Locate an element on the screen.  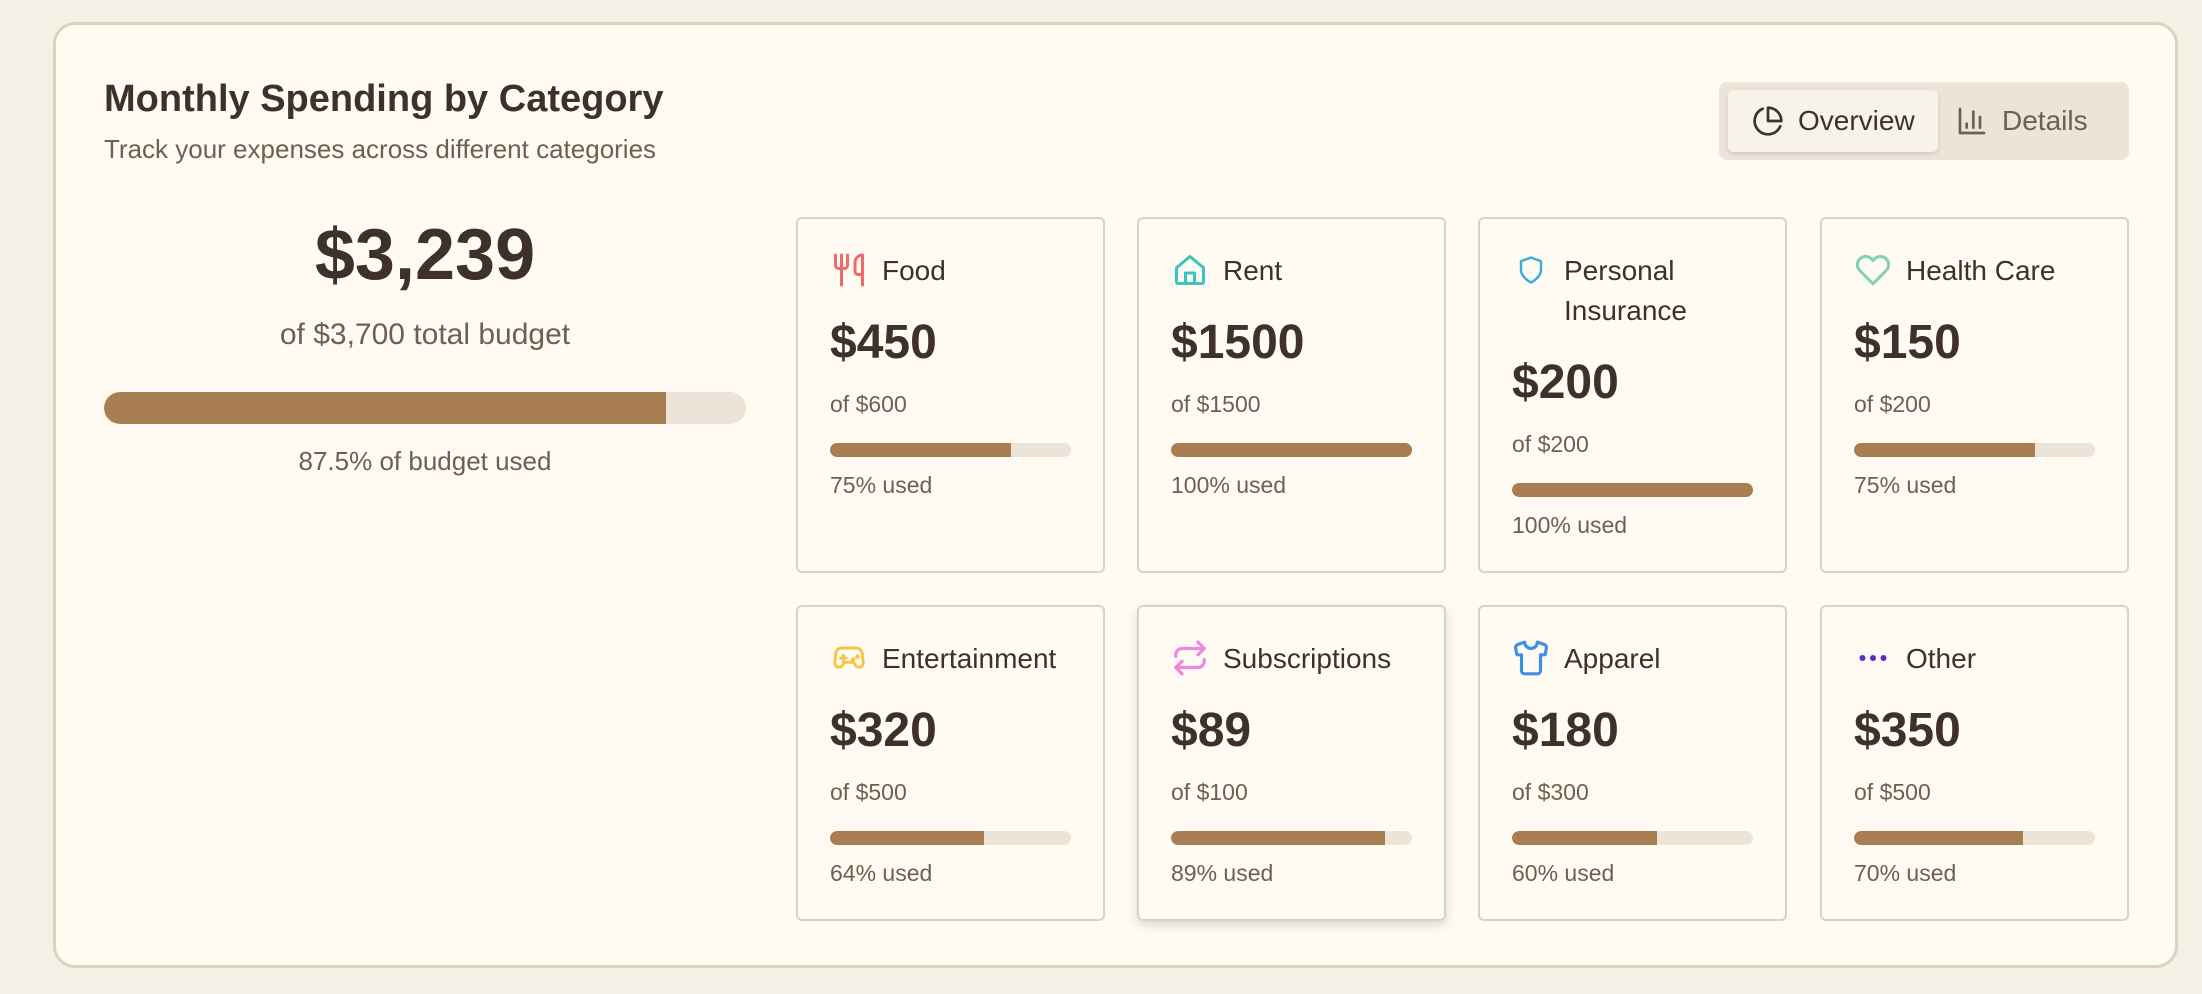
category-budget: of $100 is located at coordinates (1209, 792).